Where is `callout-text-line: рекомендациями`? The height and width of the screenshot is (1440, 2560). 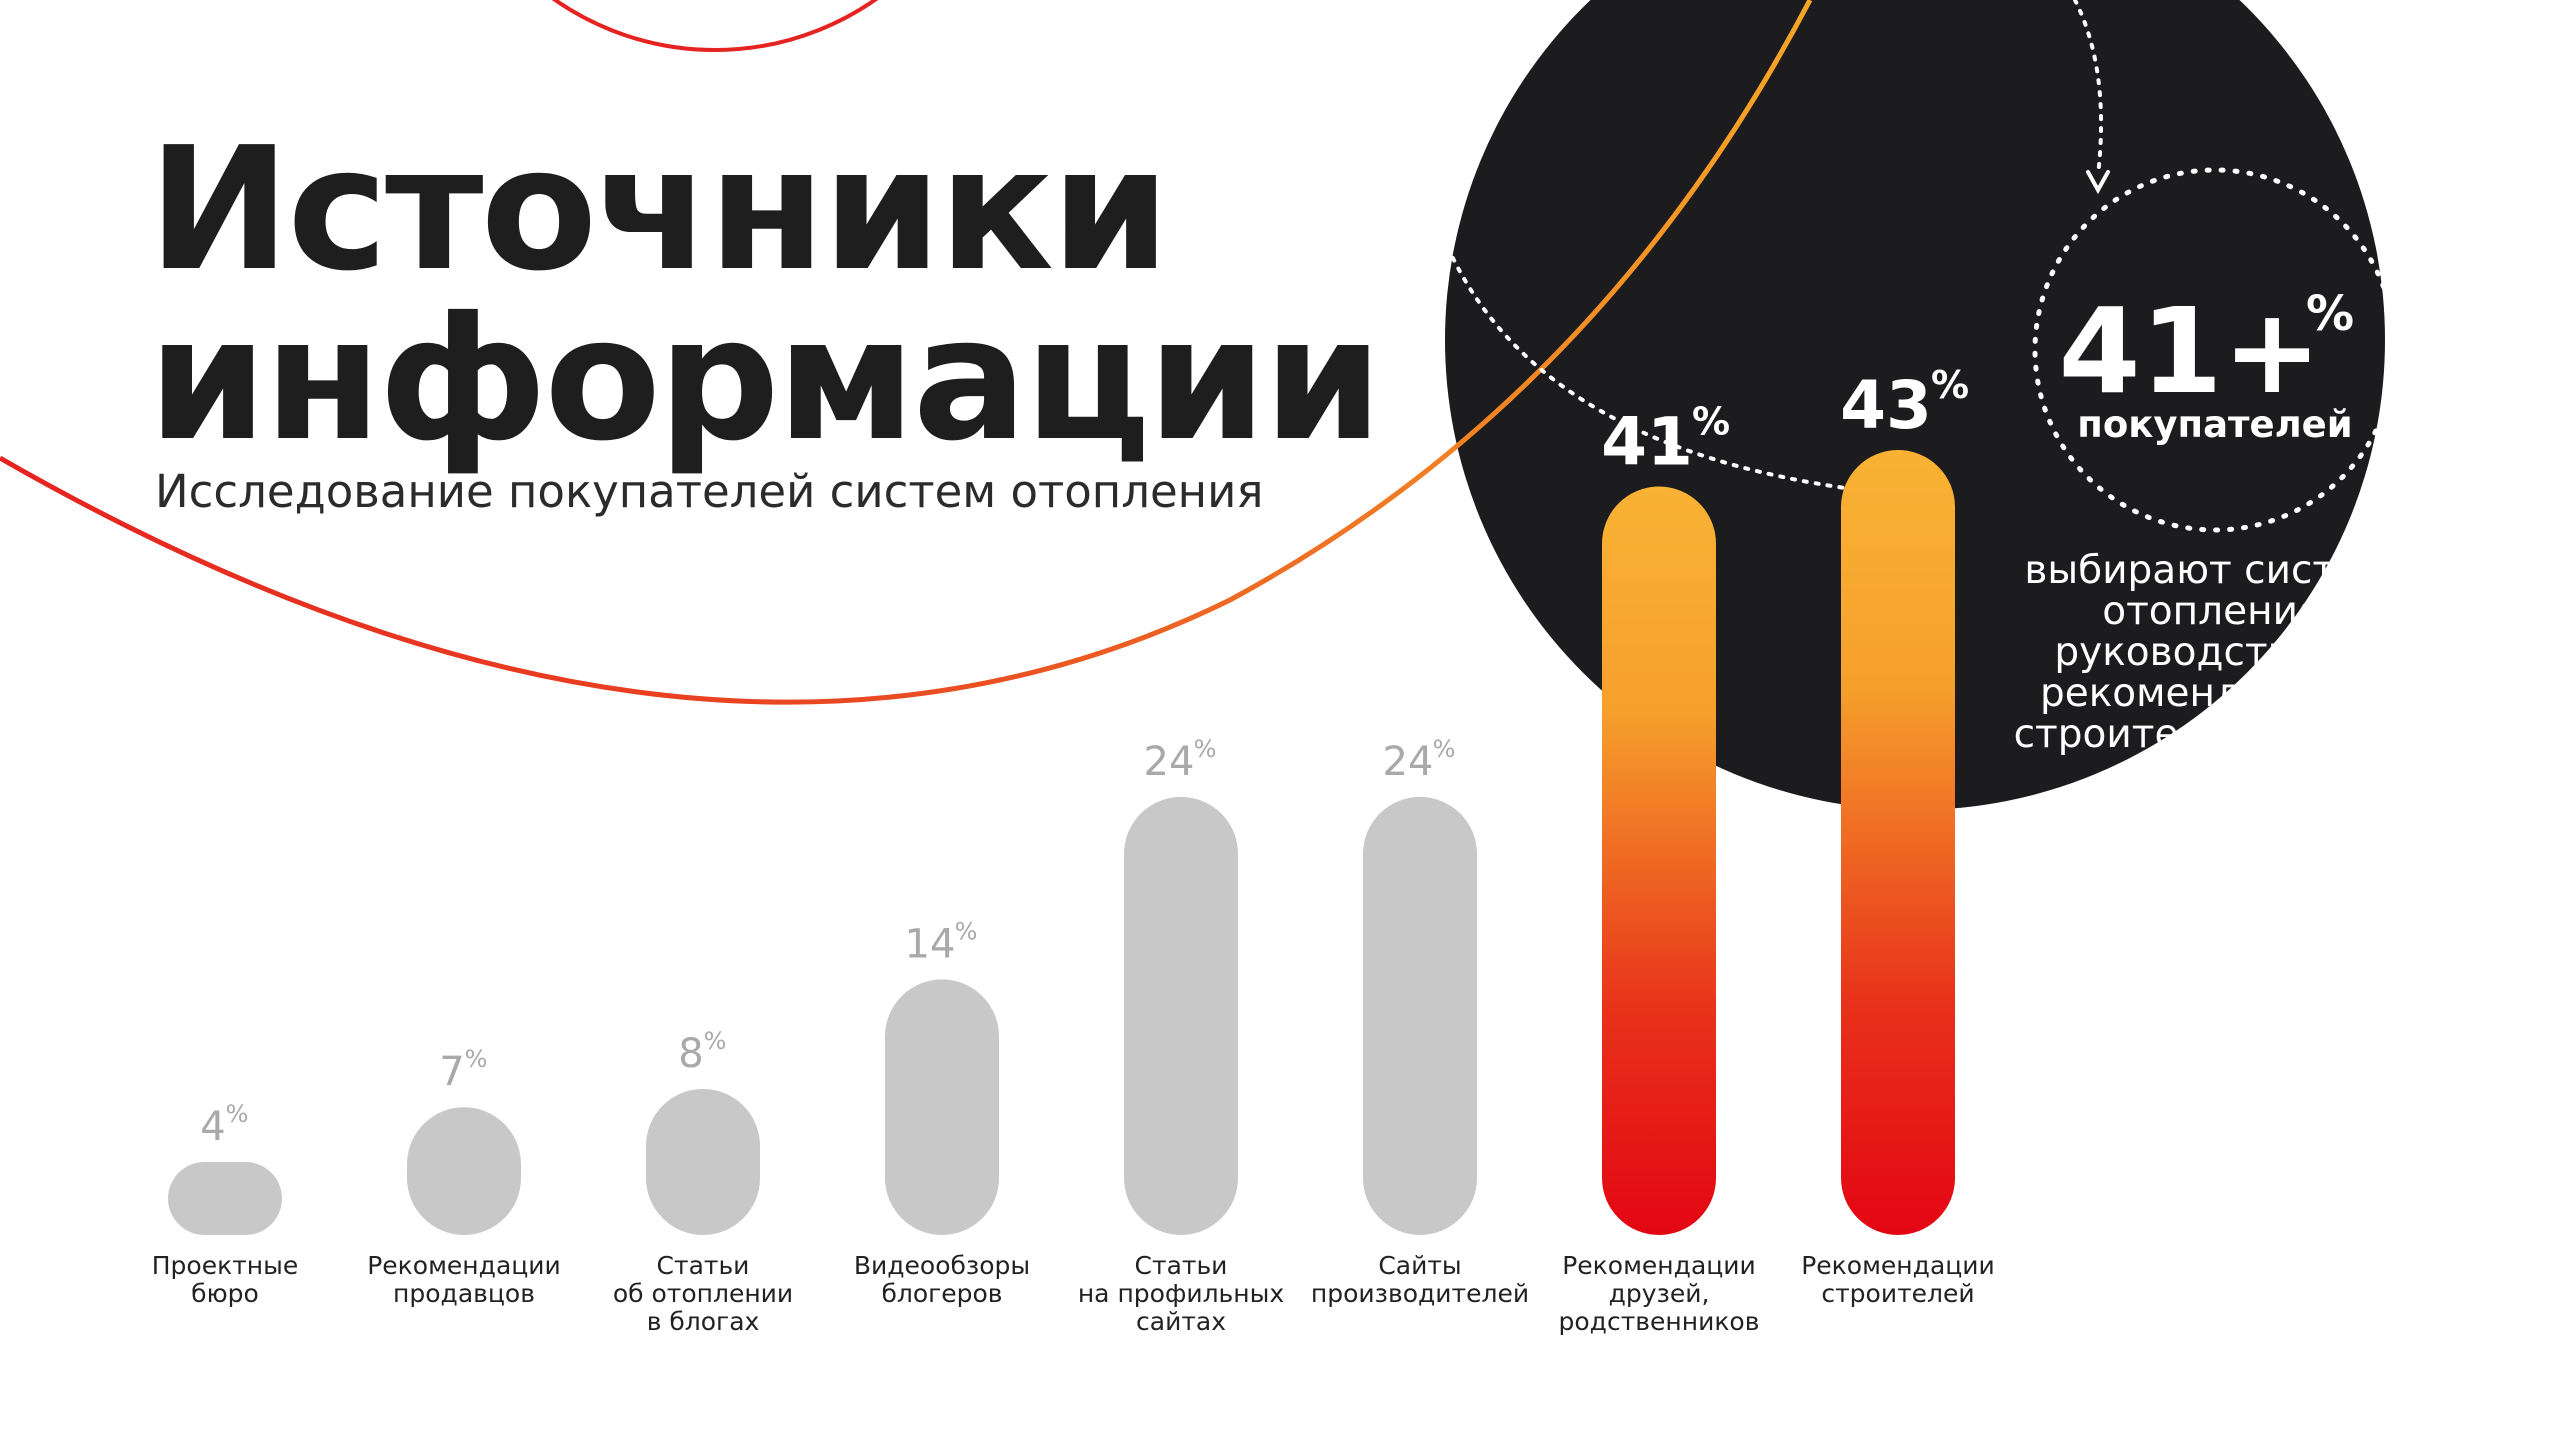
callout-text-line: рекомендациями is located at coordinates (2218, 693).